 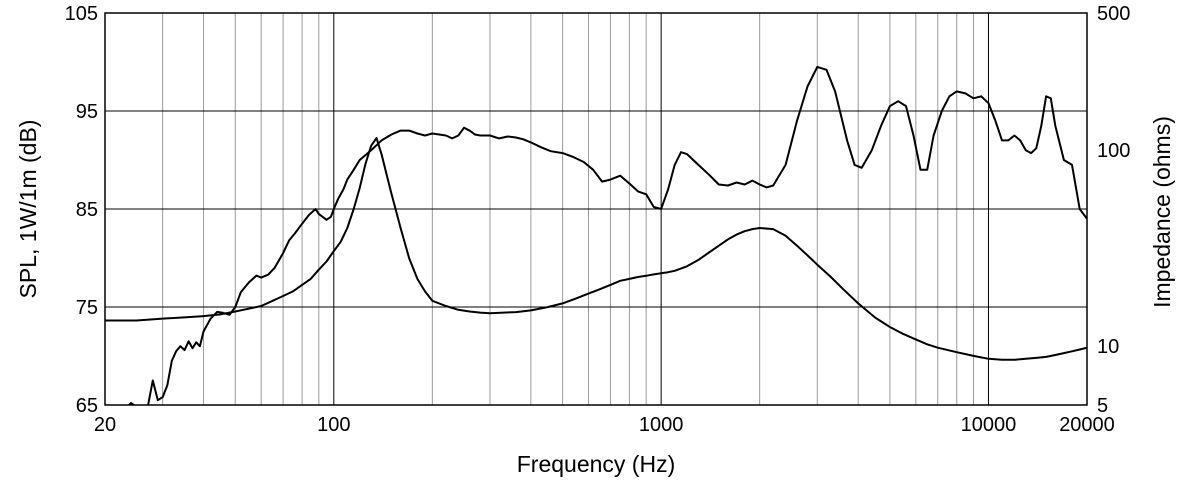 I want to click on y-left-tick-label: 95, so click(x=87, y=112).